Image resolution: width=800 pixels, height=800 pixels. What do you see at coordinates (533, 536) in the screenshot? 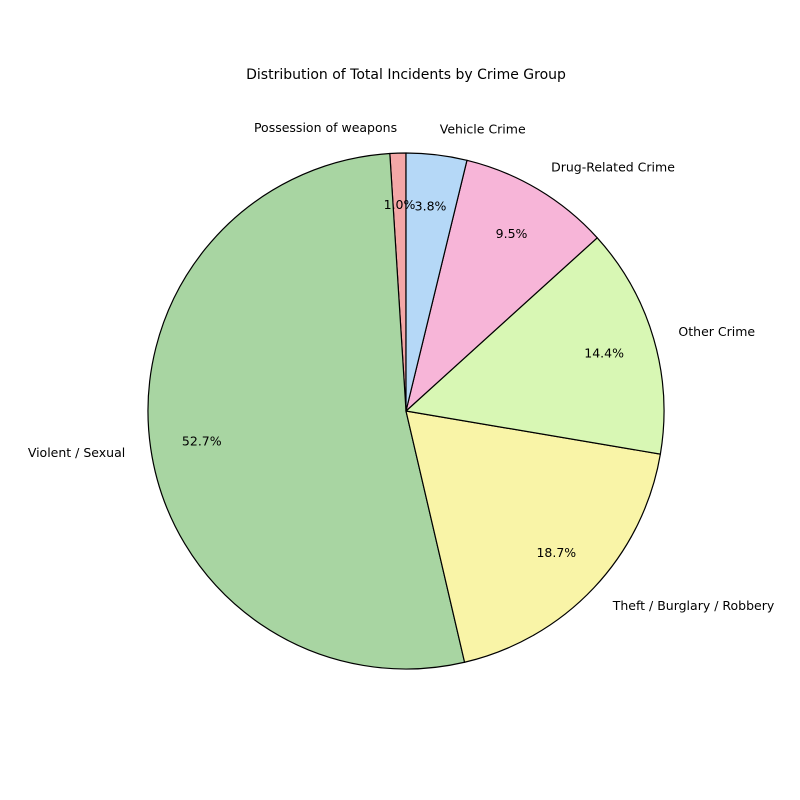
I see `pie-slice-theft-burglary-robbery` at bounding box center [533, 536].